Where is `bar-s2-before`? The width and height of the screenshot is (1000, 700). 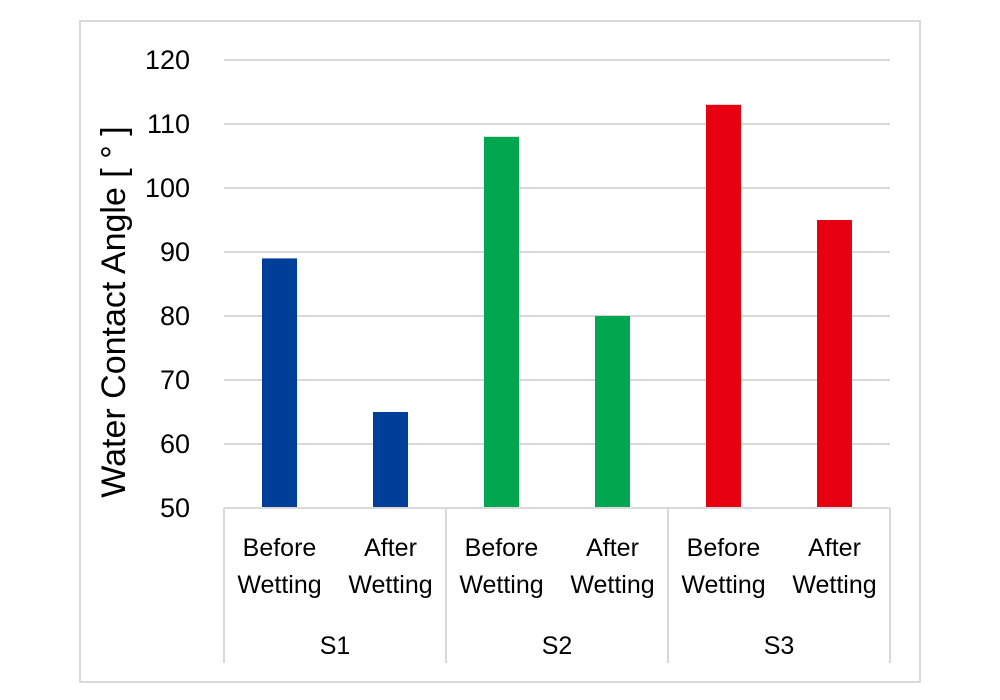 bar-s2-before is located at coordinates (501, 322).